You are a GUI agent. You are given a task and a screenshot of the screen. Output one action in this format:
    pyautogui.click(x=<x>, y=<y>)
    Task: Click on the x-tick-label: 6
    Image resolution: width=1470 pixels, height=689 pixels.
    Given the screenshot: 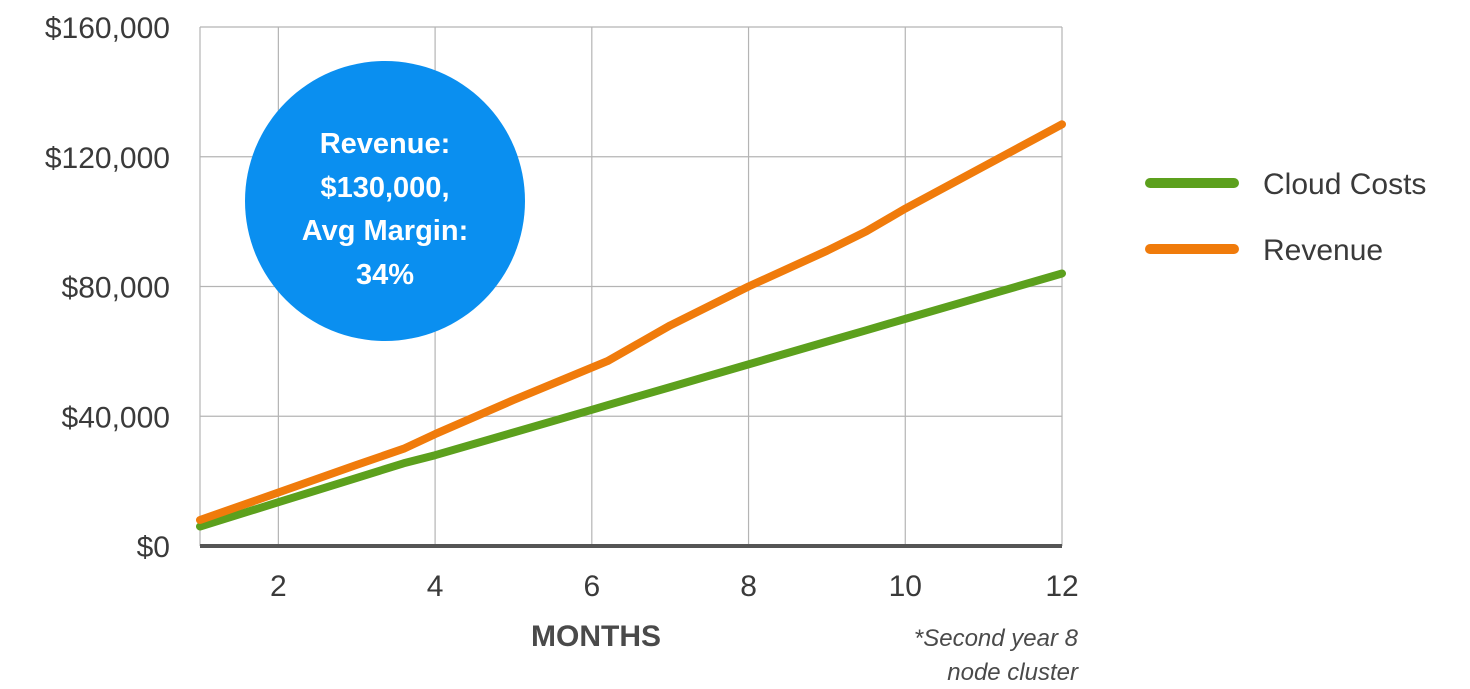 What is the action you would take?
    pyautogui.click(x=591, y=586)
    